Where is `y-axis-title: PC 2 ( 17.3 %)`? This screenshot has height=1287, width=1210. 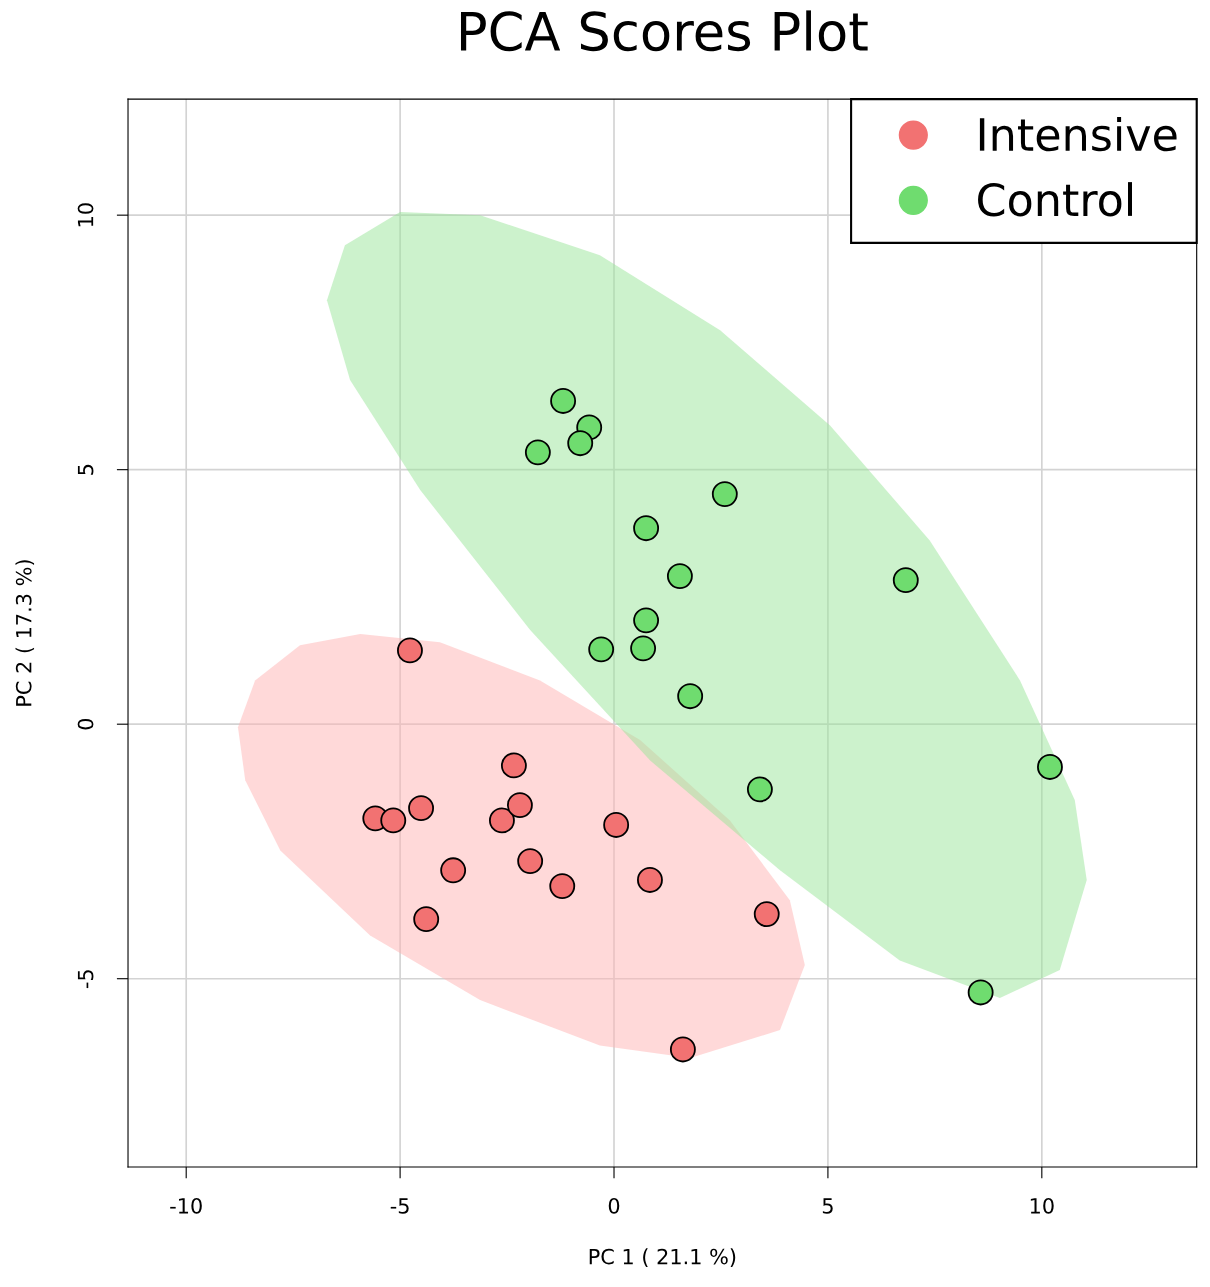
y-axis-title: PC 2 ( 17.3 %) is located at coordinates (25, 633).